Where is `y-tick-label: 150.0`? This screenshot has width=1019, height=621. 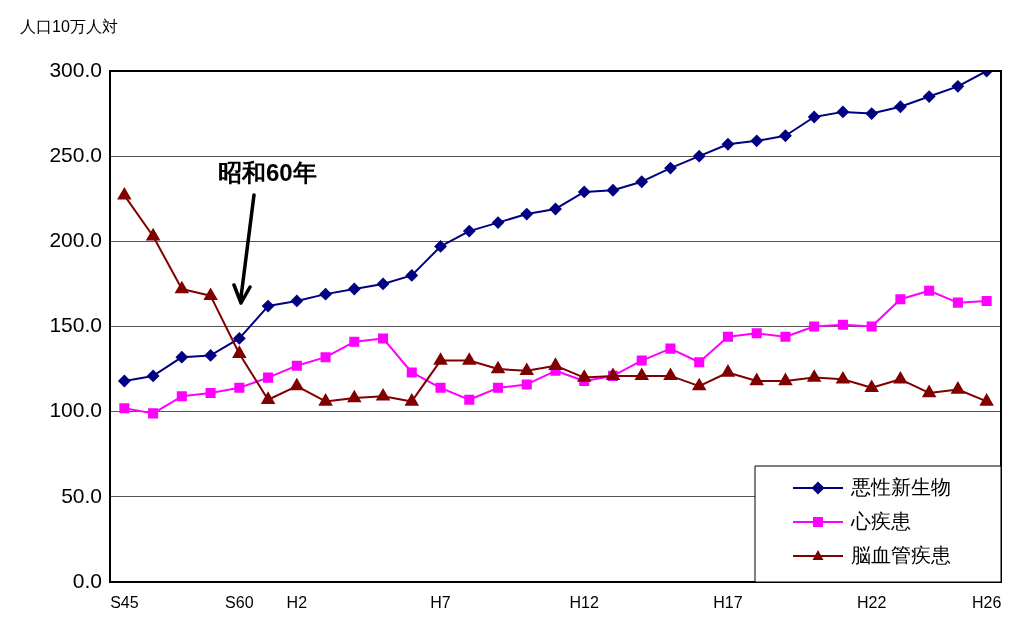
y-tick-label: 150.0 is located at coordinates (75, 325).